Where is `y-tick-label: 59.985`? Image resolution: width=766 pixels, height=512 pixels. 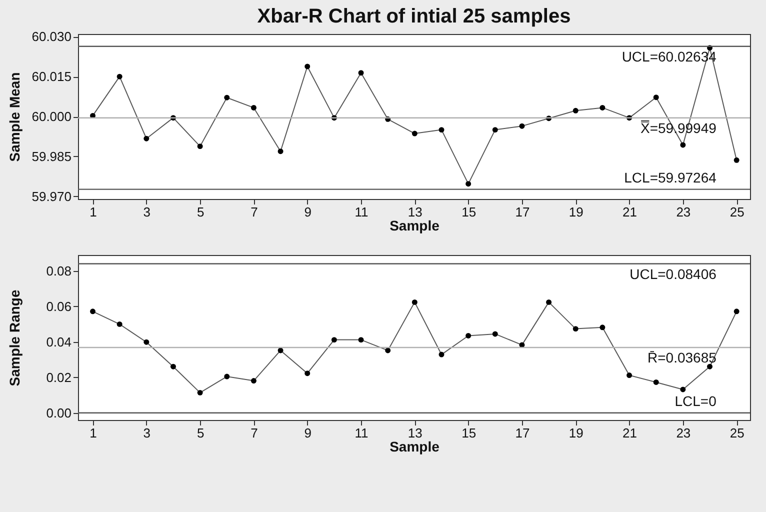
y-tick-label: 59.985 is located at coordinates (52, 156).